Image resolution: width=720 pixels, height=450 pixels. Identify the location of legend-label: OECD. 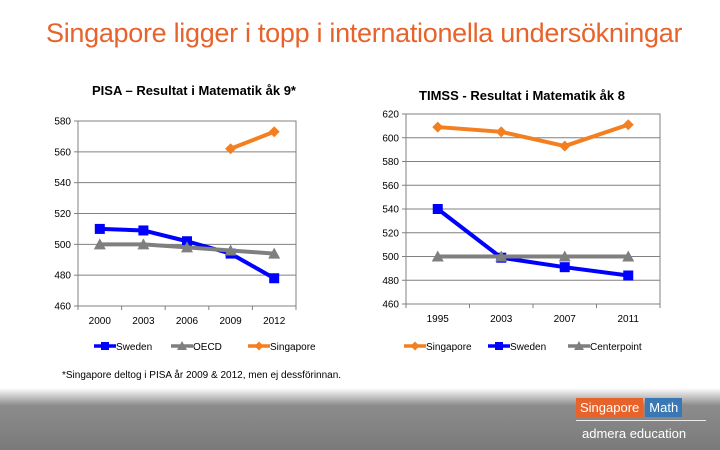
(207, 347).